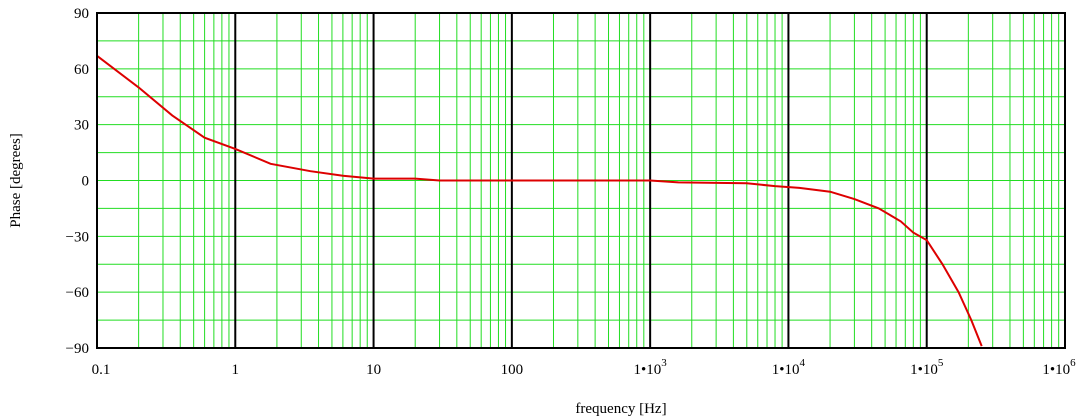 Image resolution: width=1092 pixels, height=418 pixels. I want to click on x-tick-exponent: 4, so click(803, 363).